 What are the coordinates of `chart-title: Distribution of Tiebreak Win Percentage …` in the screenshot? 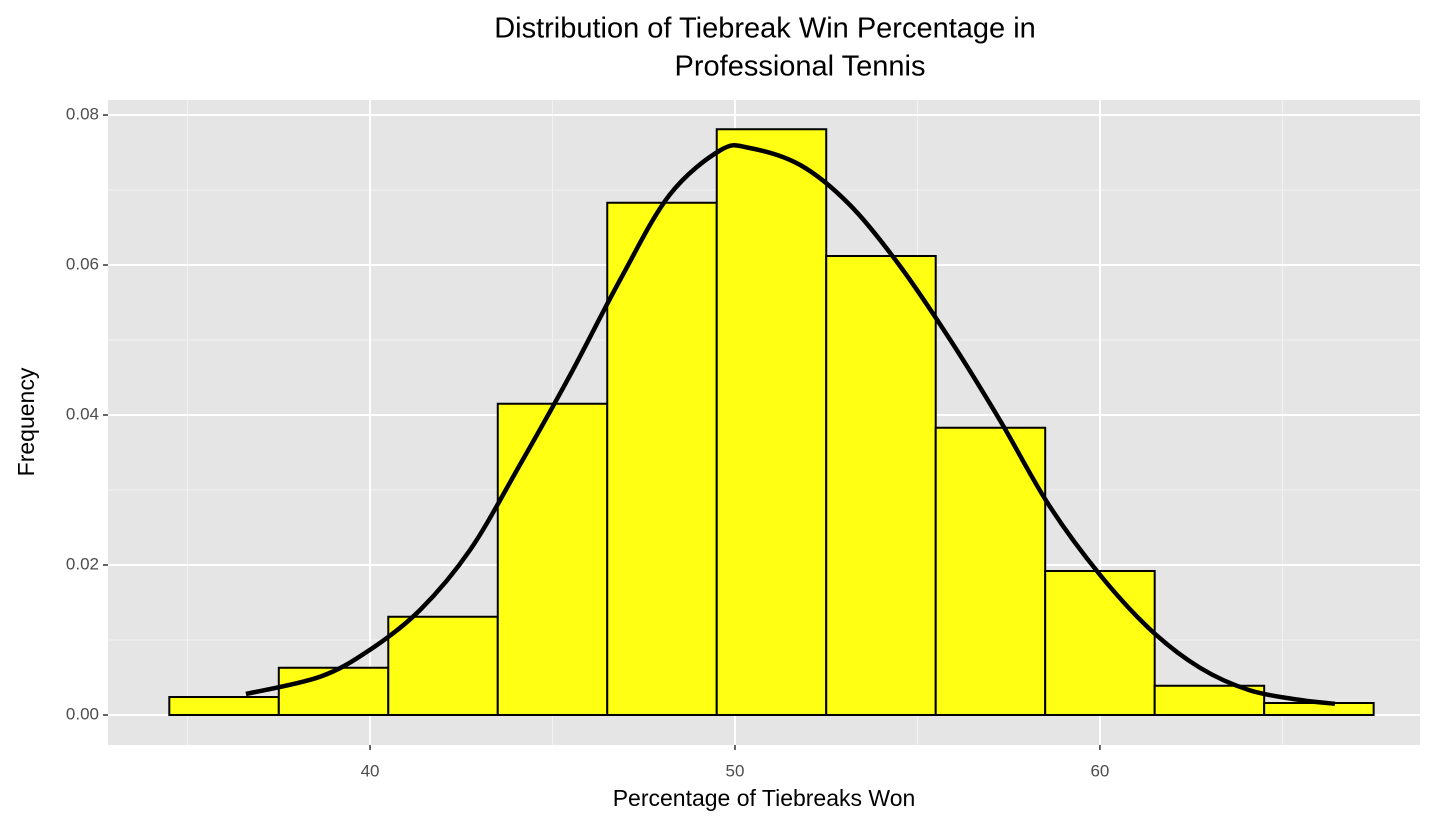 It's located at (765, 29).